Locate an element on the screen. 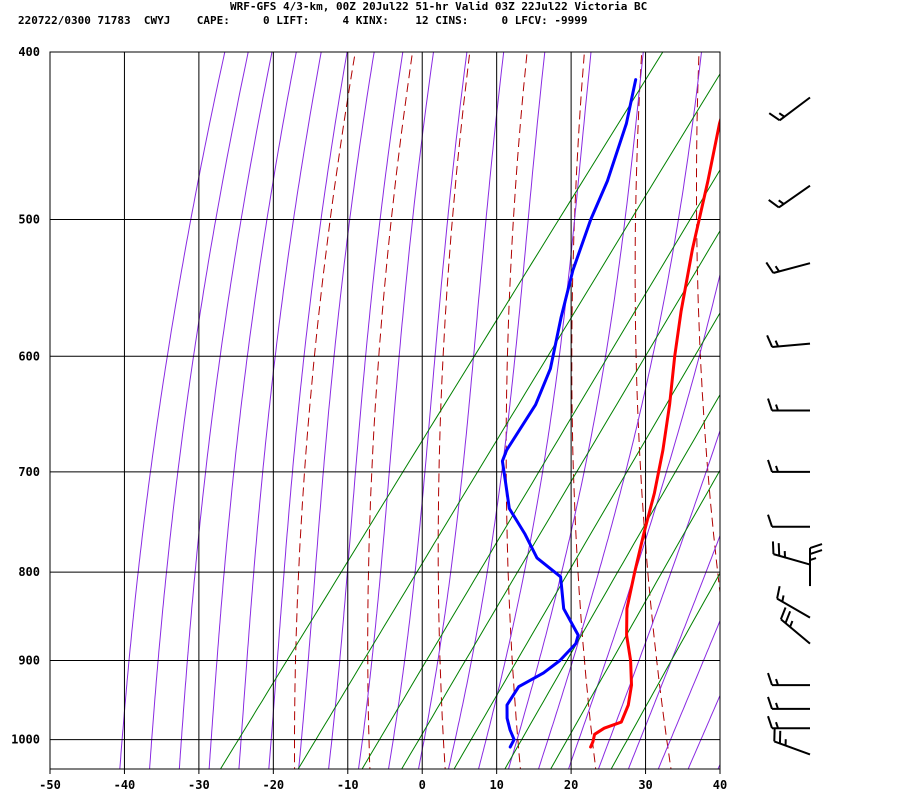  x-tick-label: -40 is located at coordinates (125, 785).